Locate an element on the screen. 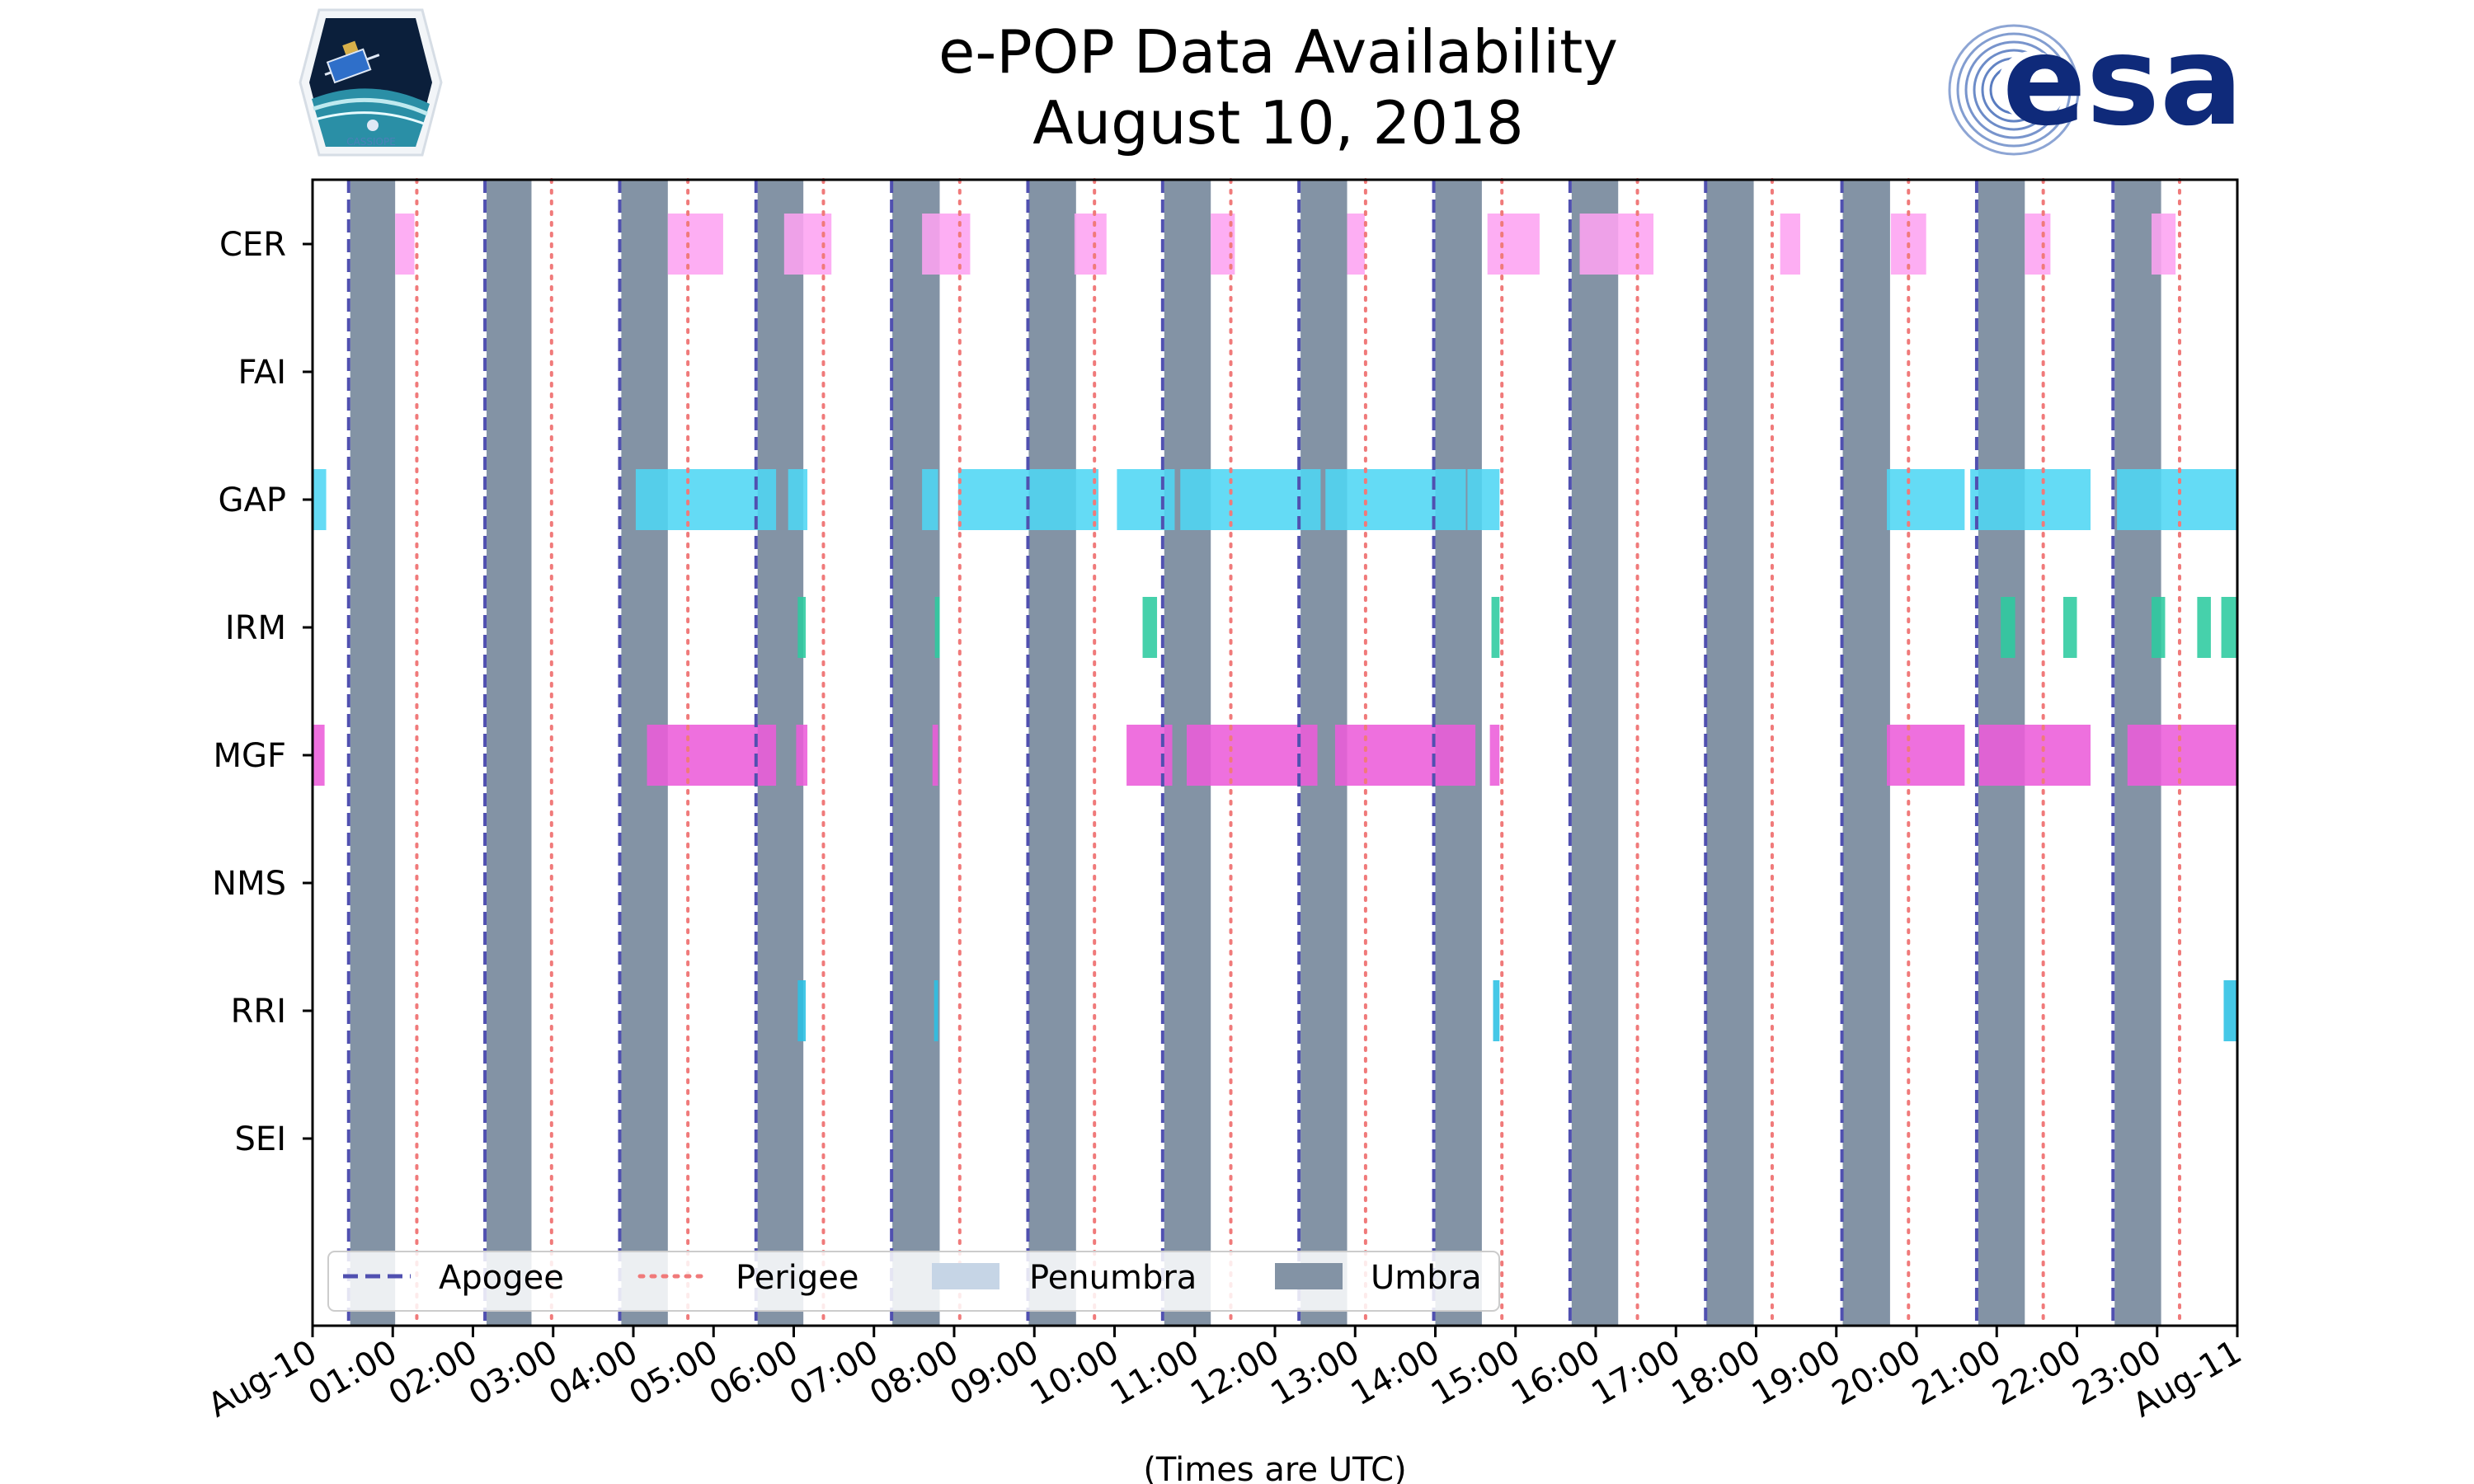 The height and width of the screenshot is (1484, 2474). y-tick-label-gap: GAP is located at coordinates (252, 500).